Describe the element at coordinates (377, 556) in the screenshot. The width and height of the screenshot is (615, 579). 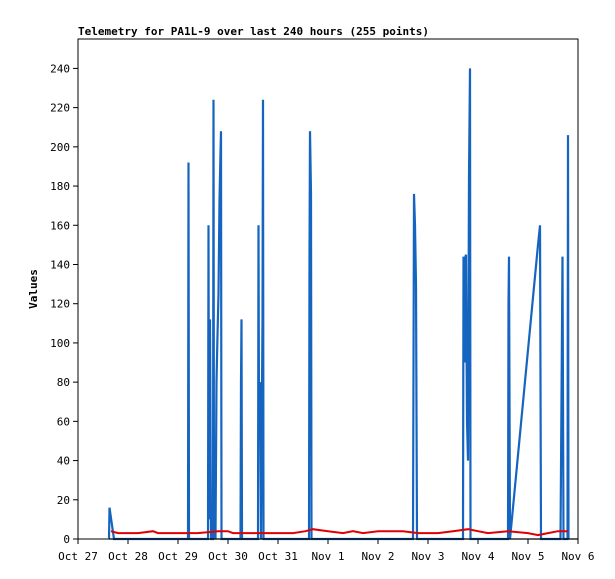
I see `x-tick-label: Nov 2` at that location.